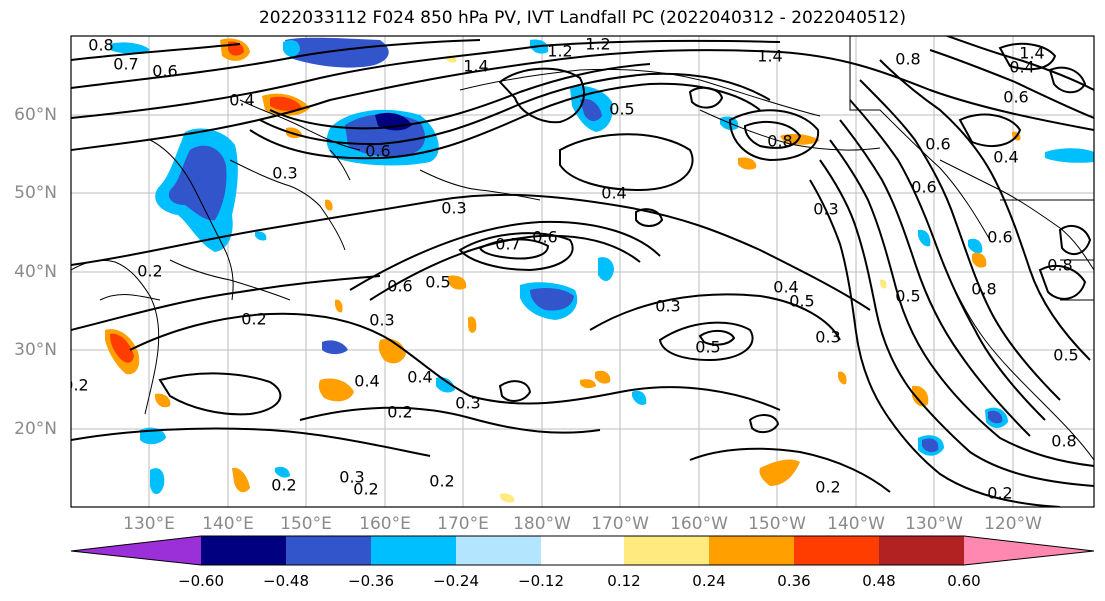 Image resolution: width=1105 pixels, height=601 pixels. What do you see at coordinates (1013, 524) in the screenshot?
I see `longitude-label: 120°W` at bounding box center [1013, 524].